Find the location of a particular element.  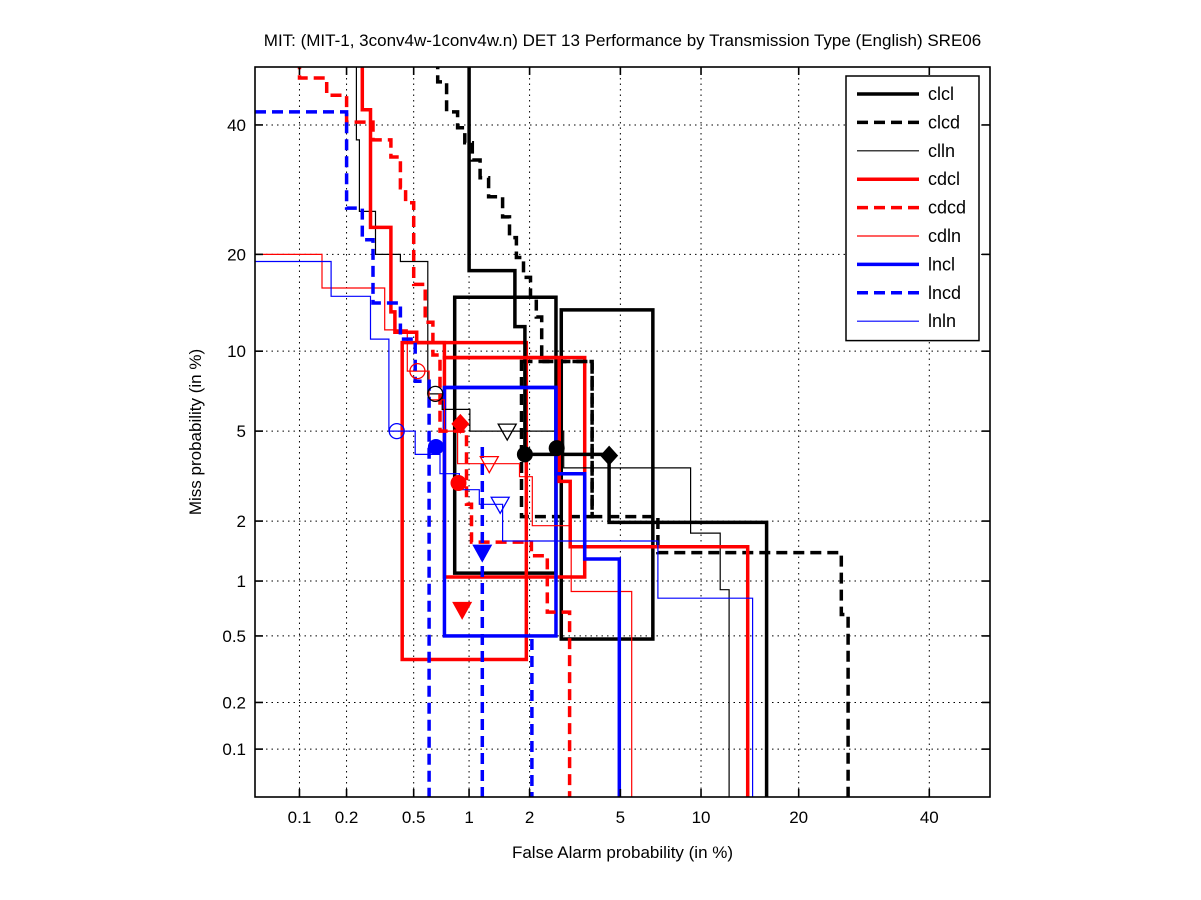

marker-triangle-open-cdln is located at coordinates (489, 465).